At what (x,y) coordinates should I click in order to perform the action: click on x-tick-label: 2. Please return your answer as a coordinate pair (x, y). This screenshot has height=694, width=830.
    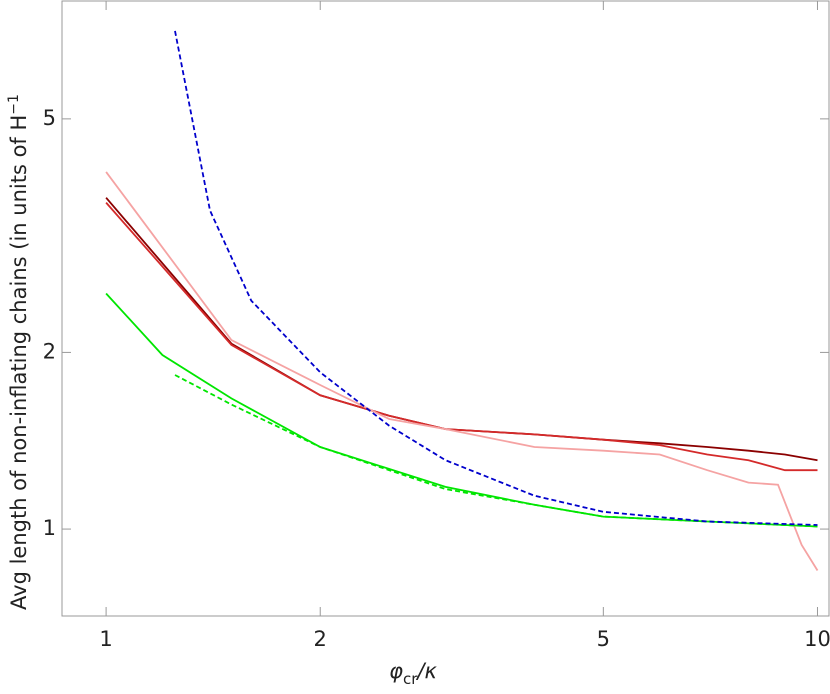
    Looking at the image, I should click on (320, 639).